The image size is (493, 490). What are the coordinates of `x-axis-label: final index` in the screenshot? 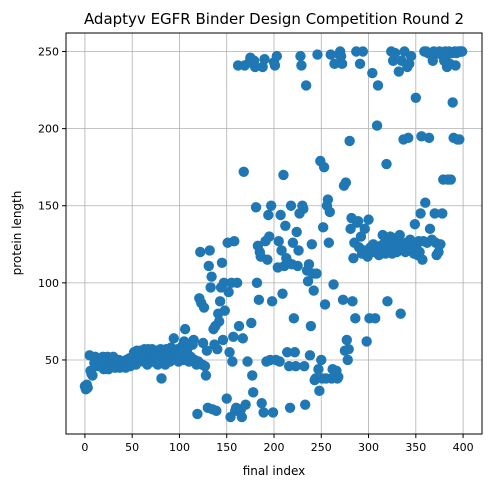 It's located at (274, 471).